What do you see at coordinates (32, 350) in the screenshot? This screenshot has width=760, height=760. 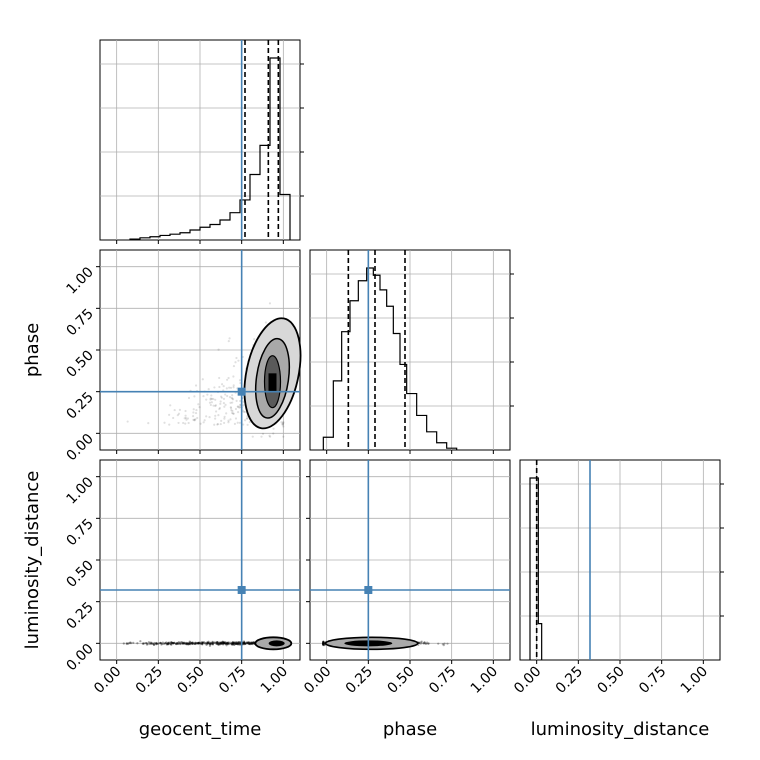 I see `y-axis-label-phase: phase` at bounding box center [32, 350].